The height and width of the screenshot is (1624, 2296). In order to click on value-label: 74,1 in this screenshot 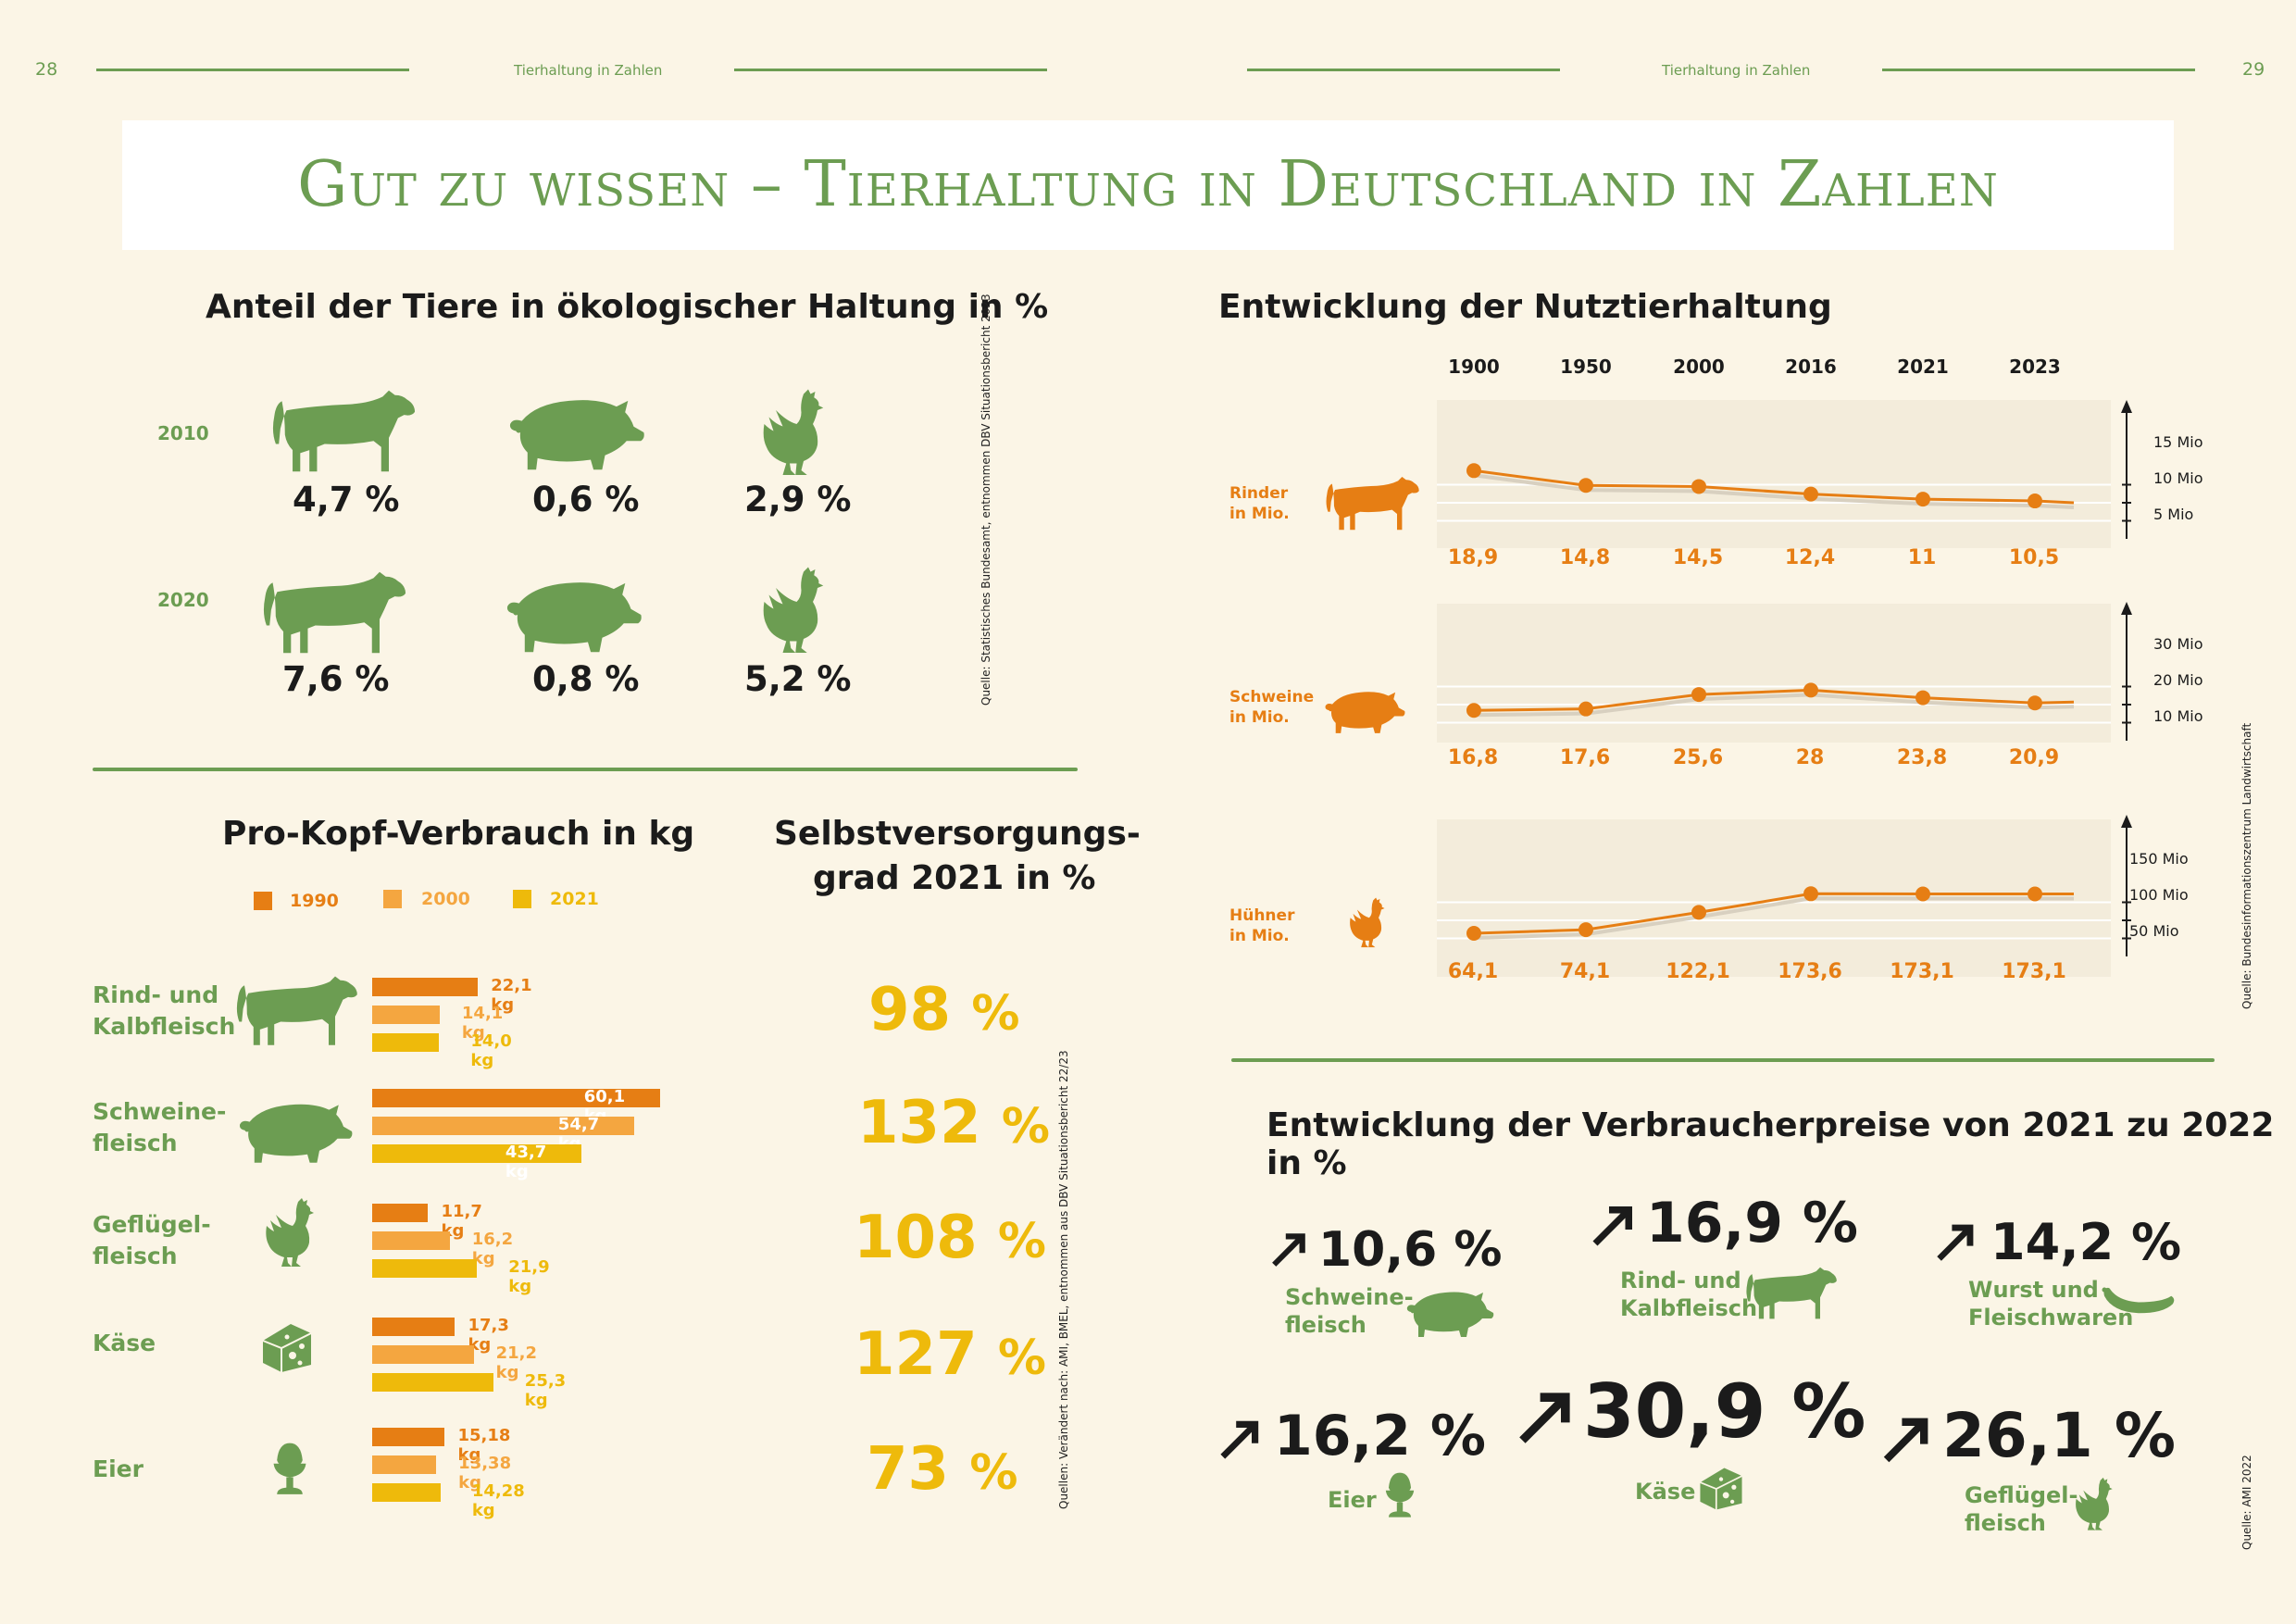, I will do `click(1585, 971)`.